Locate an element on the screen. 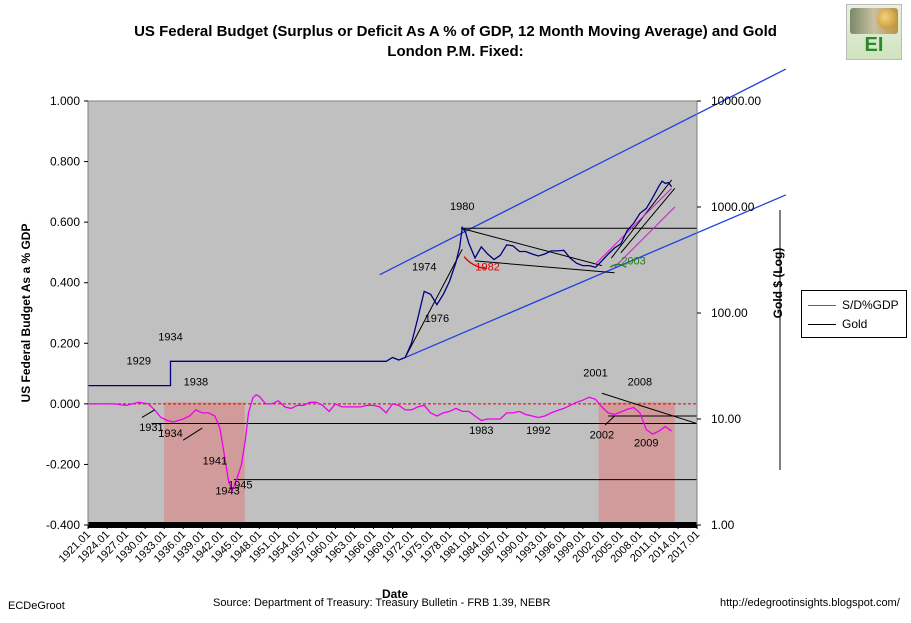 The image size is (911, 623). annotation-label: 1931 is located at coordinates (151, 428).